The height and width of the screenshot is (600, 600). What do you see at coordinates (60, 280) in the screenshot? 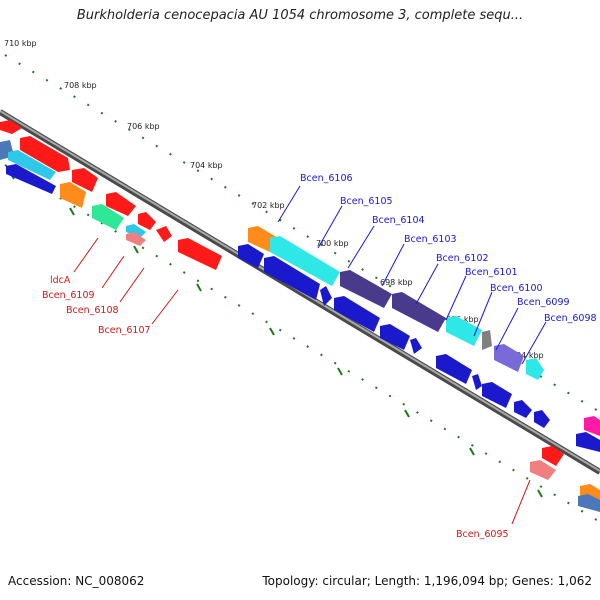
I see `gene-label: ldcA` at bounding box center [60, 280].